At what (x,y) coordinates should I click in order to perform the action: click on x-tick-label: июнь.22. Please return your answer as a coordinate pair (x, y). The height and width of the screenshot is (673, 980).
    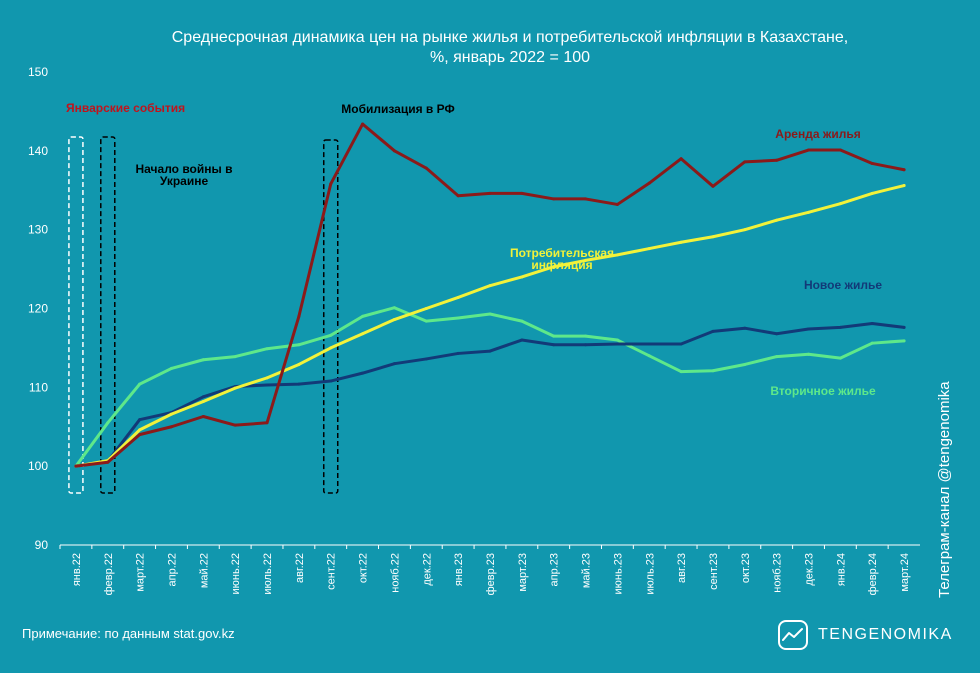
    Looking at the image, I should click on (236, 574).